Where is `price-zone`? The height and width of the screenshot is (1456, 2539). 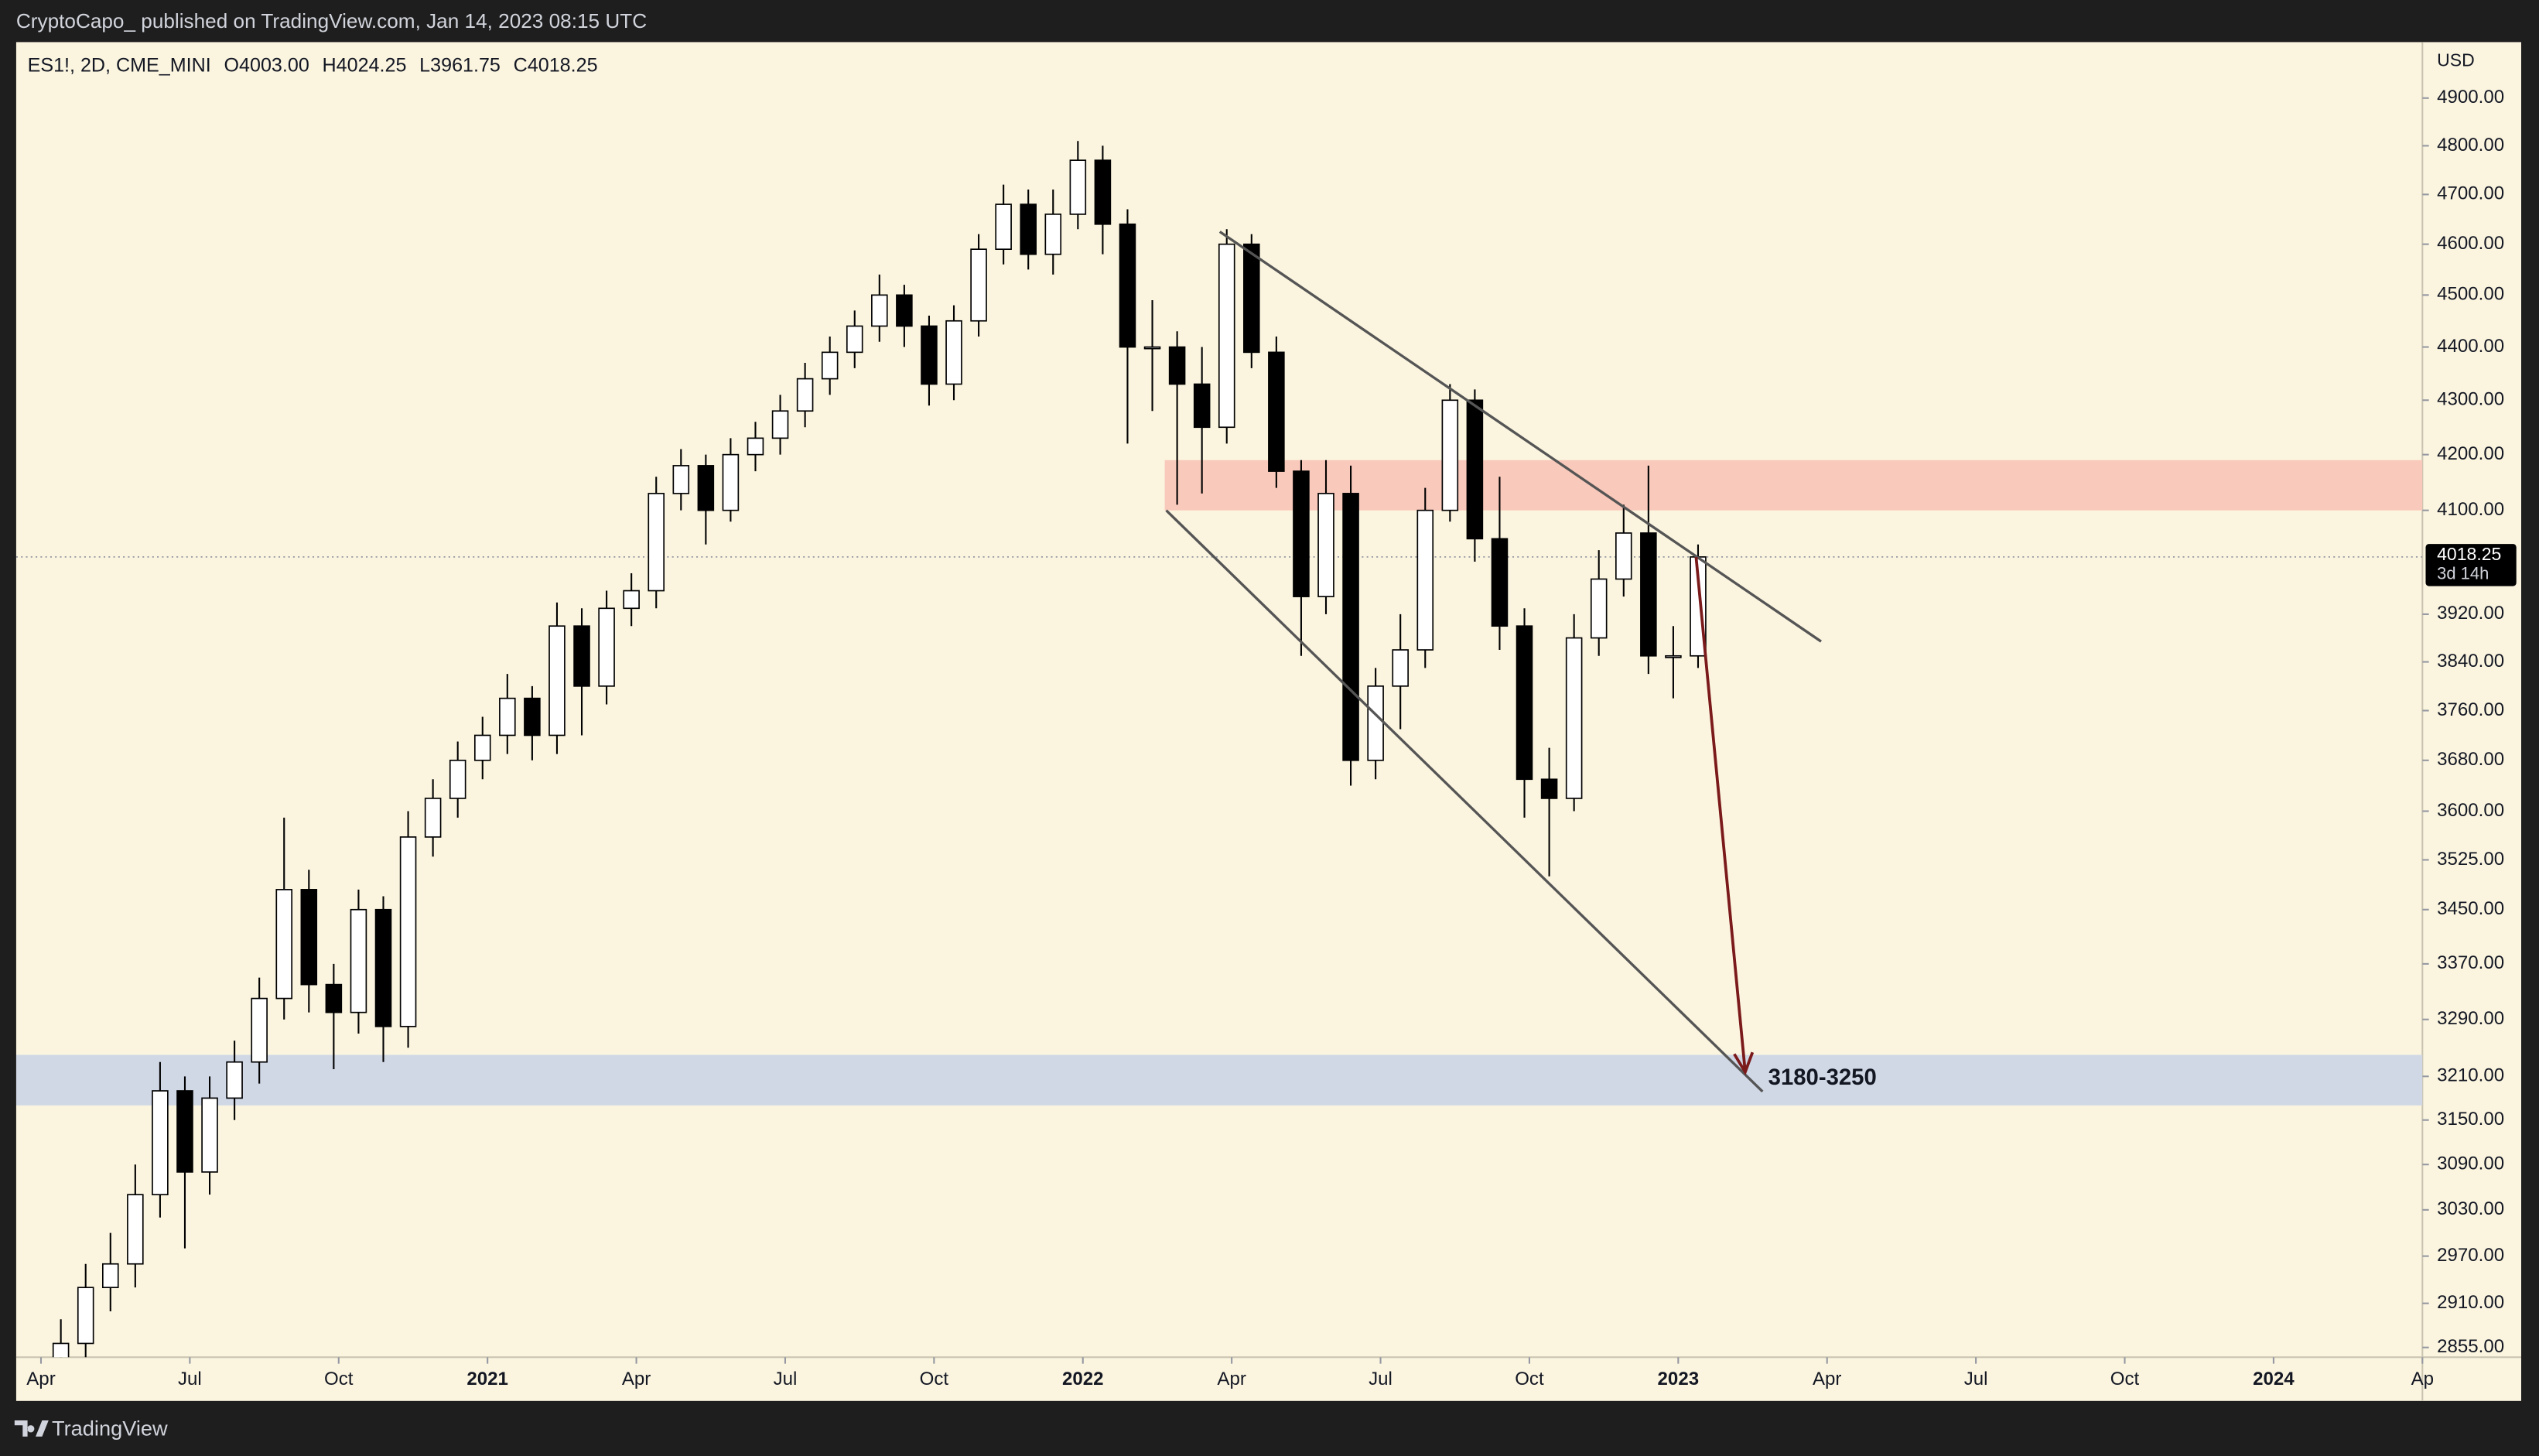
price-zone is located at coordinates (1793, 486).